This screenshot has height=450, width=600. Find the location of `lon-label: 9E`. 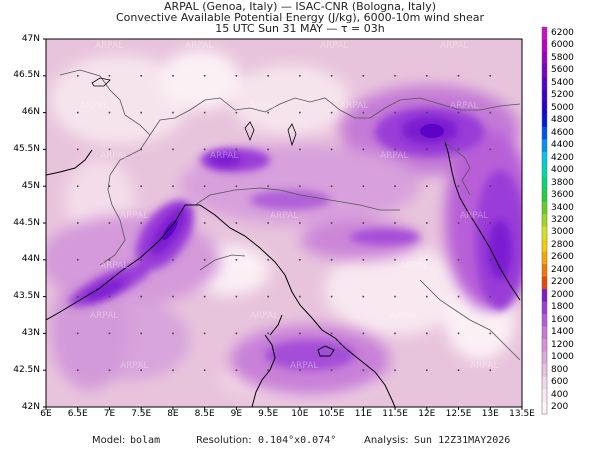

lon-label: 9E is located at coordinates (236, 414).